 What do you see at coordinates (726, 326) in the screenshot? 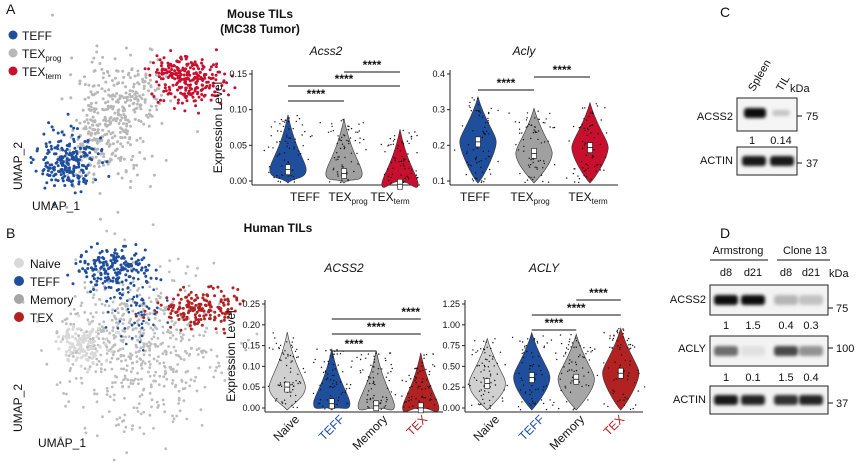
I see `quant-value: 1` at bounding box center [726, 326].